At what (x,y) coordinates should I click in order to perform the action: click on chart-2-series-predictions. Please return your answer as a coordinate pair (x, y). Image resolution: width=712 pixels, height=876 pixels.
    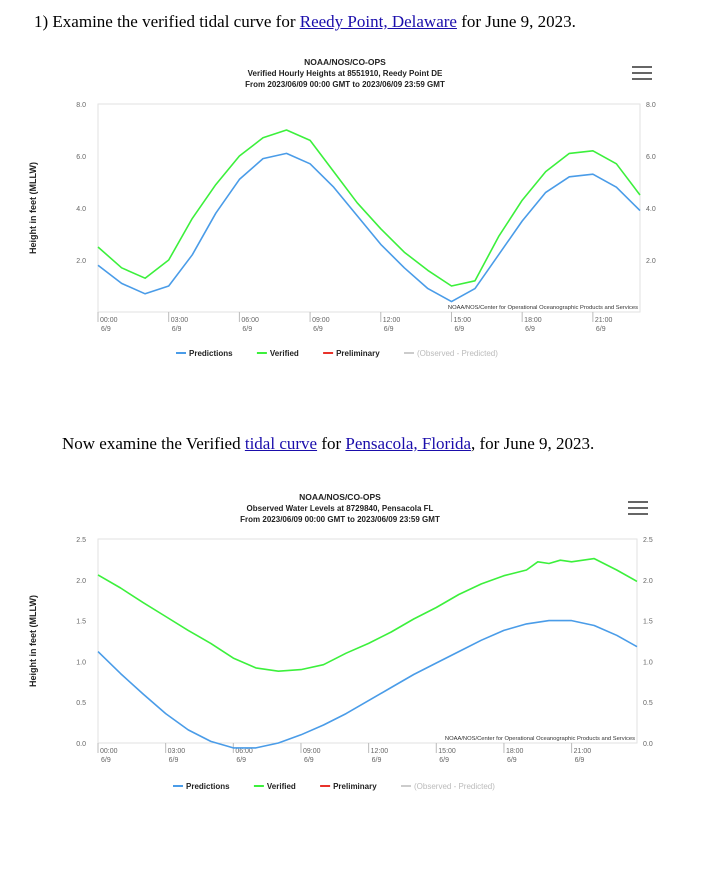
    Looking at the image, I should click on (367, 684).